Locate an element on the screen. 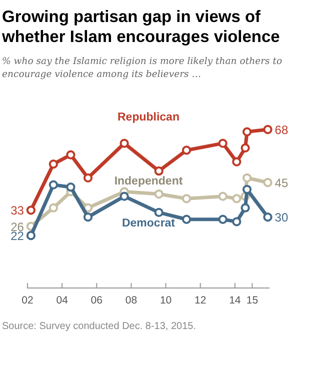 The width and height of the screenshot is (309, 369). x-tick-label: 08 is located at coordinates (131, 300).